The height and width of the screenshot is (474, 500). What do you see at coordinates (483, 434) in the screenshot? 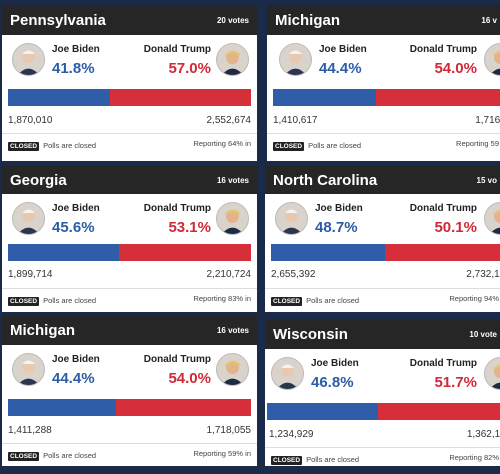
I see `trump-vote-count: 1,362,1!` at bounding box center [483, 434].